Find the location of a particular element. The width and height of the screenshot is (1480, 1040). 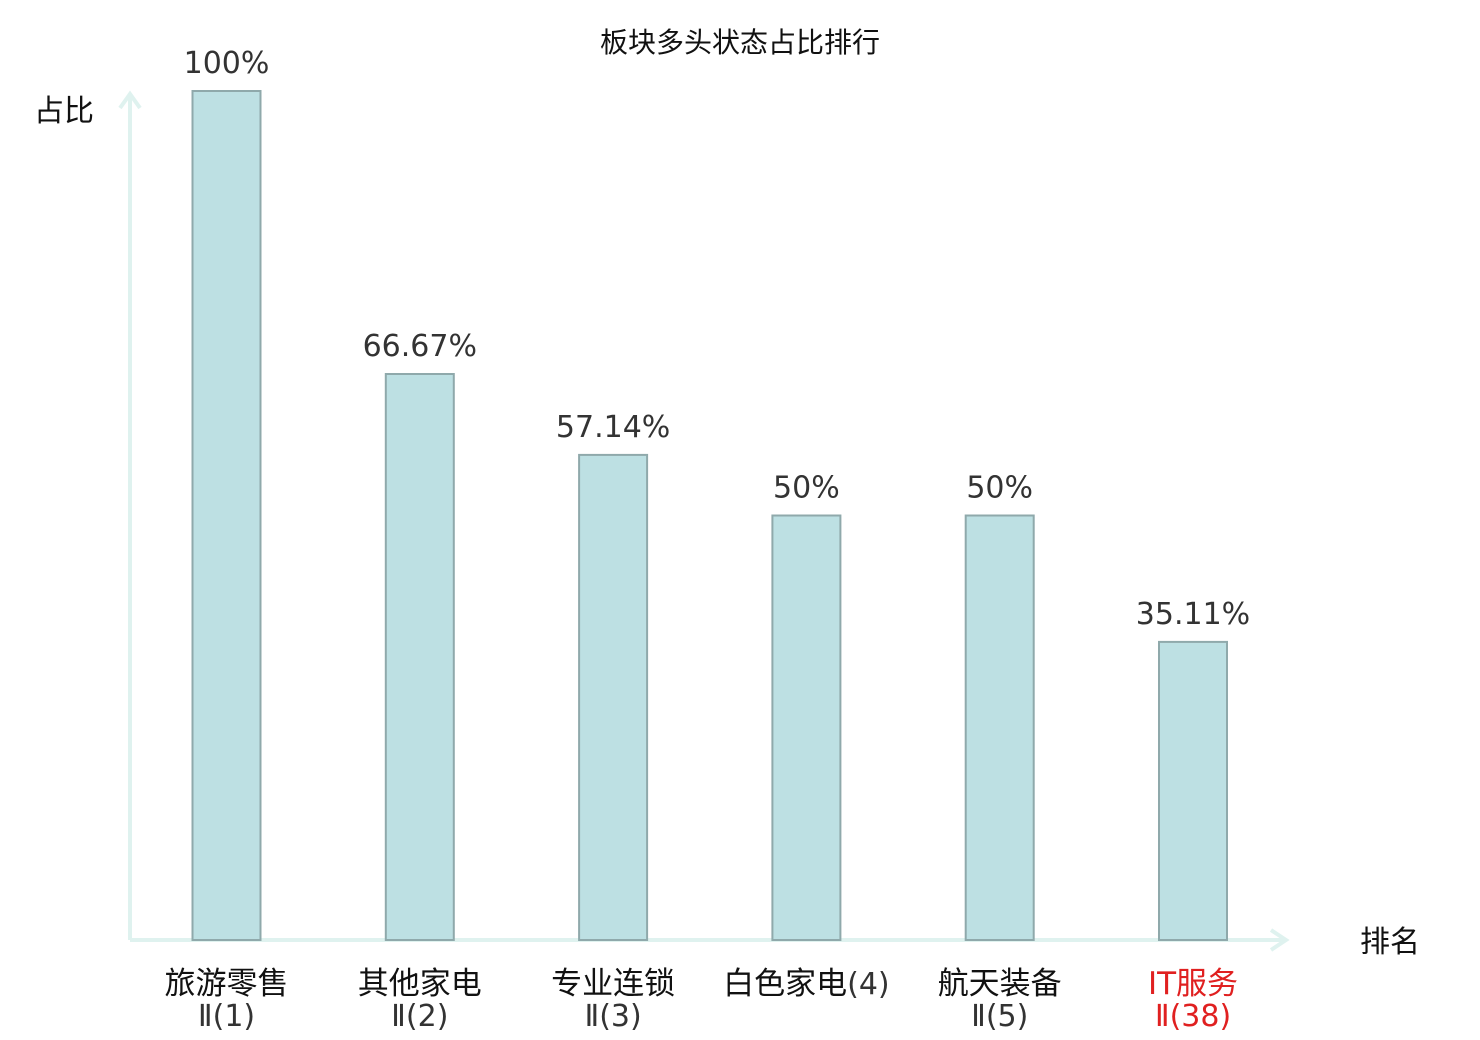

y-axis-arrow is located at coordinates (130, 100).